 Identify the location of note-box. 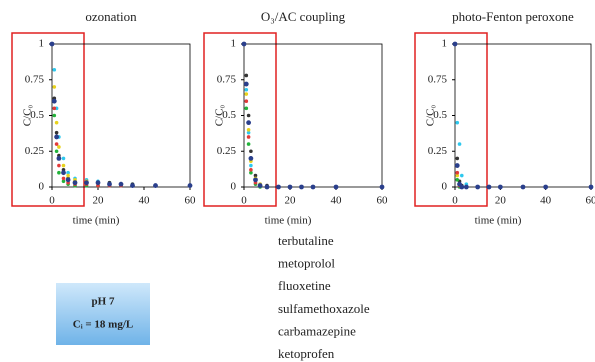
(103, 314).